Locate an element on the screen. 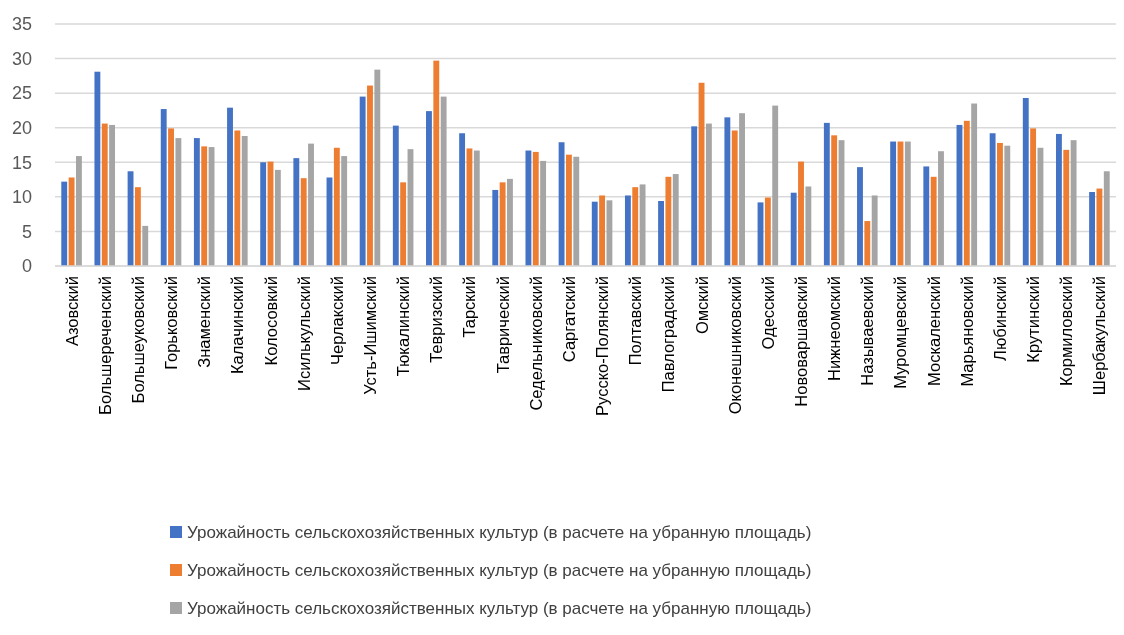 Image resolution: width=1124 pixels, height=635 pixels. y-tick-label: 20 is located at coordinates (21, 128).